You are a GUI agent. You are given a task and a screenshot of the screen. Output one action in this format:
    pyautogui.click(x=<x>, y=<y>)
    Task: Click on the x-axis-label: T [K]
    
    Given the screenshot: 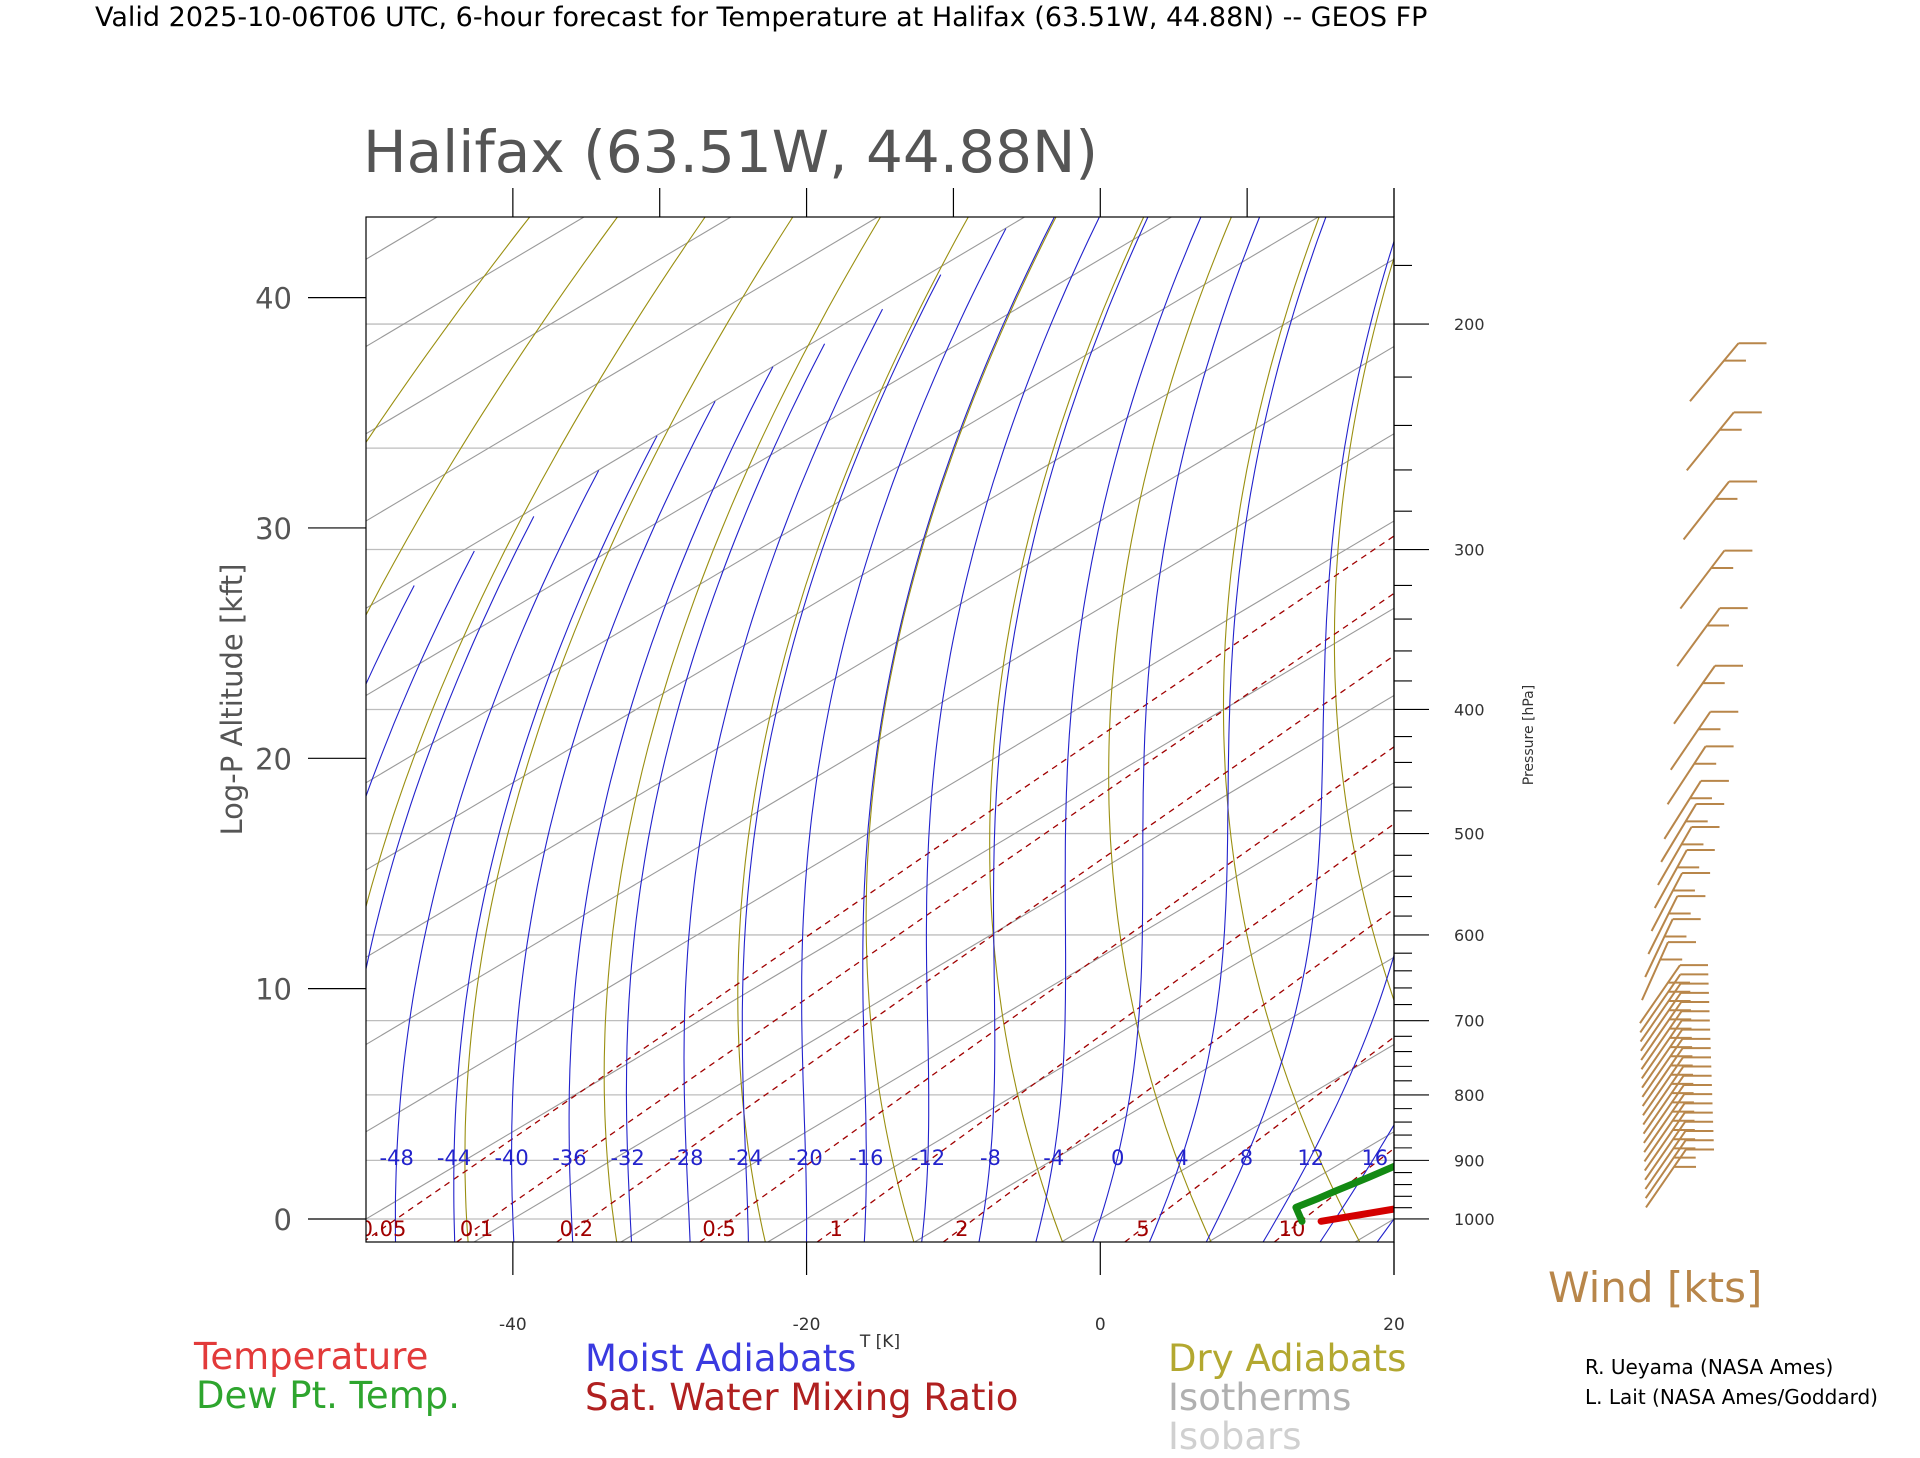 What is the action you would take?
    pyautogui.click(x=879, y=1342)
    